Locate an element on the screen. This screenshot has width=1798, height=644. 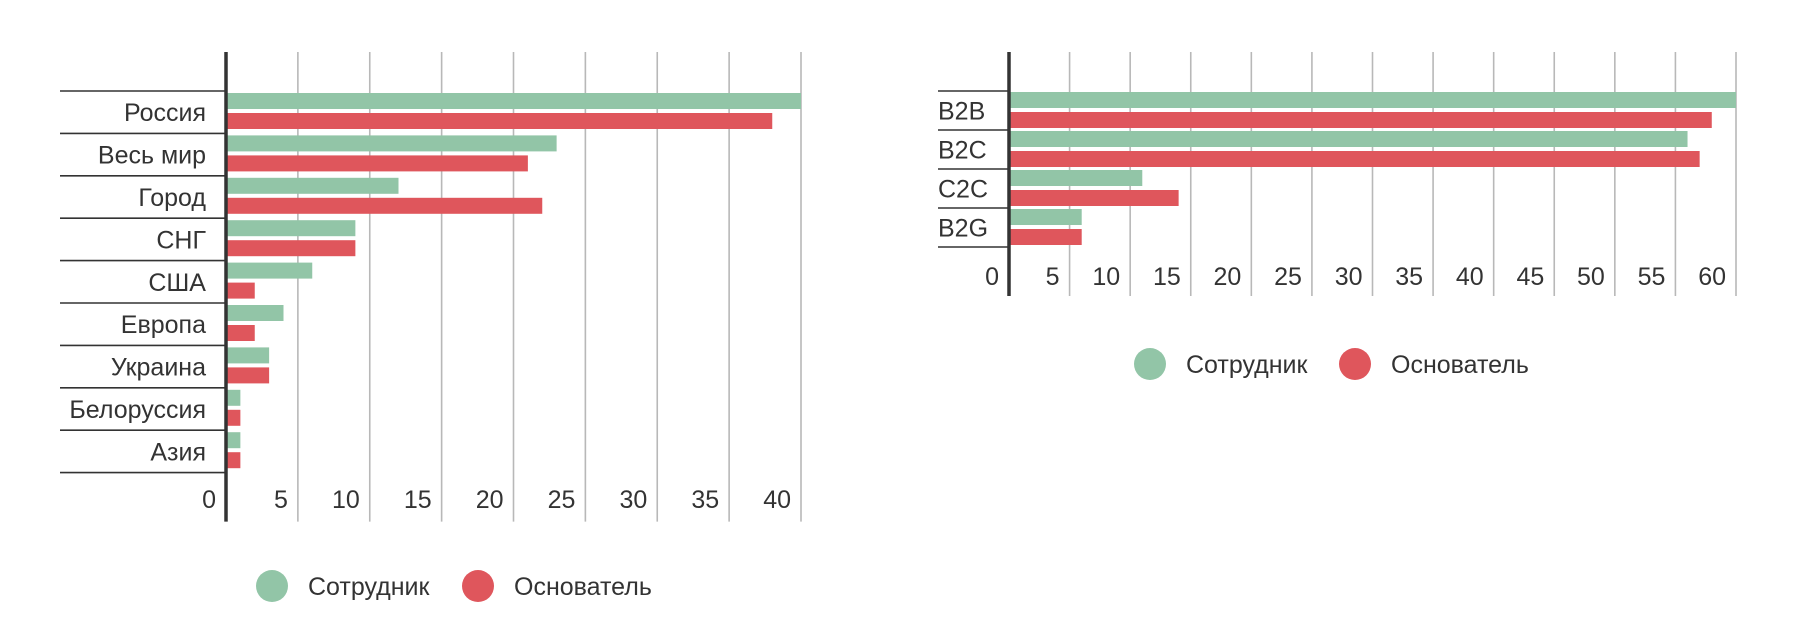
regions-category-label: Азия is located at coordinates (178, 452).